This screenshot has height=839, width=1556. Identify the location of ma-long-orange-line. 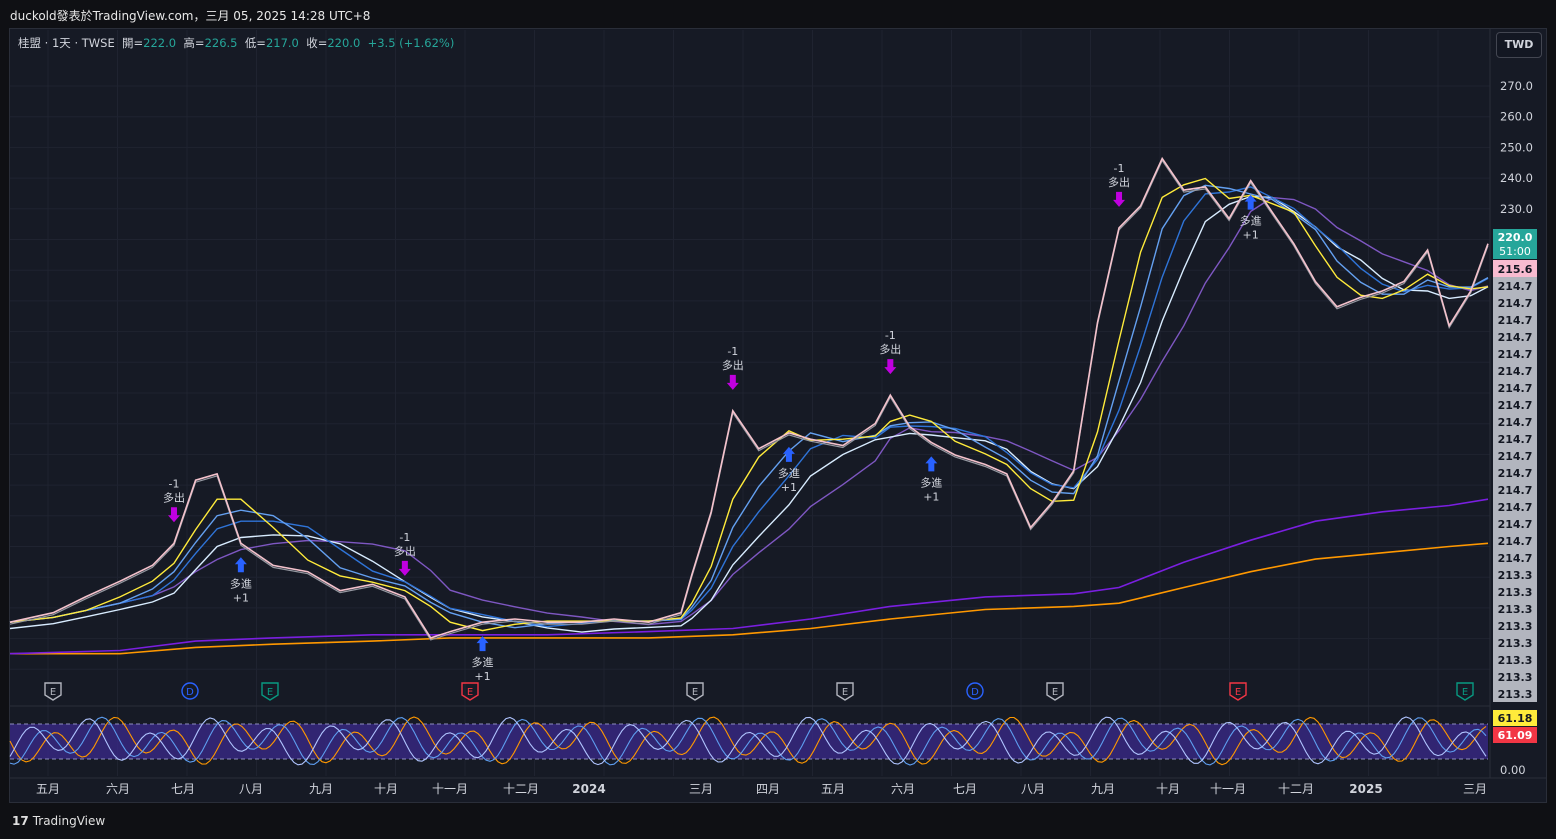
(749, 598).